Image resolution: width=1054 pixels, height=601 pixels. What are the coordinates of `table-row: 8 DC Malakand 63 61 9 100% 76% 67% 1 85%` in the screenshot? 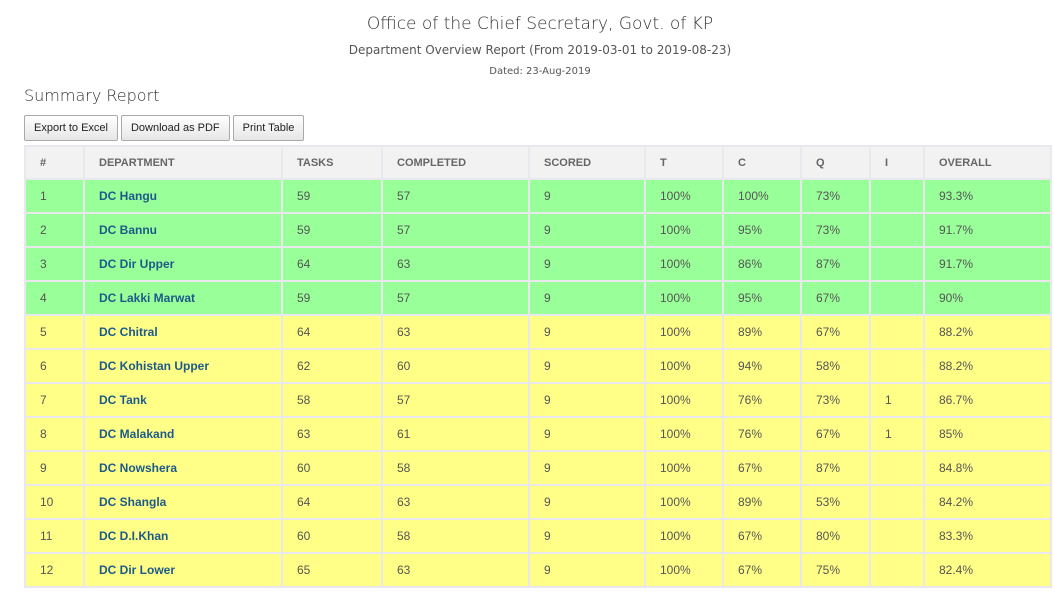 It's located at (538, 434).